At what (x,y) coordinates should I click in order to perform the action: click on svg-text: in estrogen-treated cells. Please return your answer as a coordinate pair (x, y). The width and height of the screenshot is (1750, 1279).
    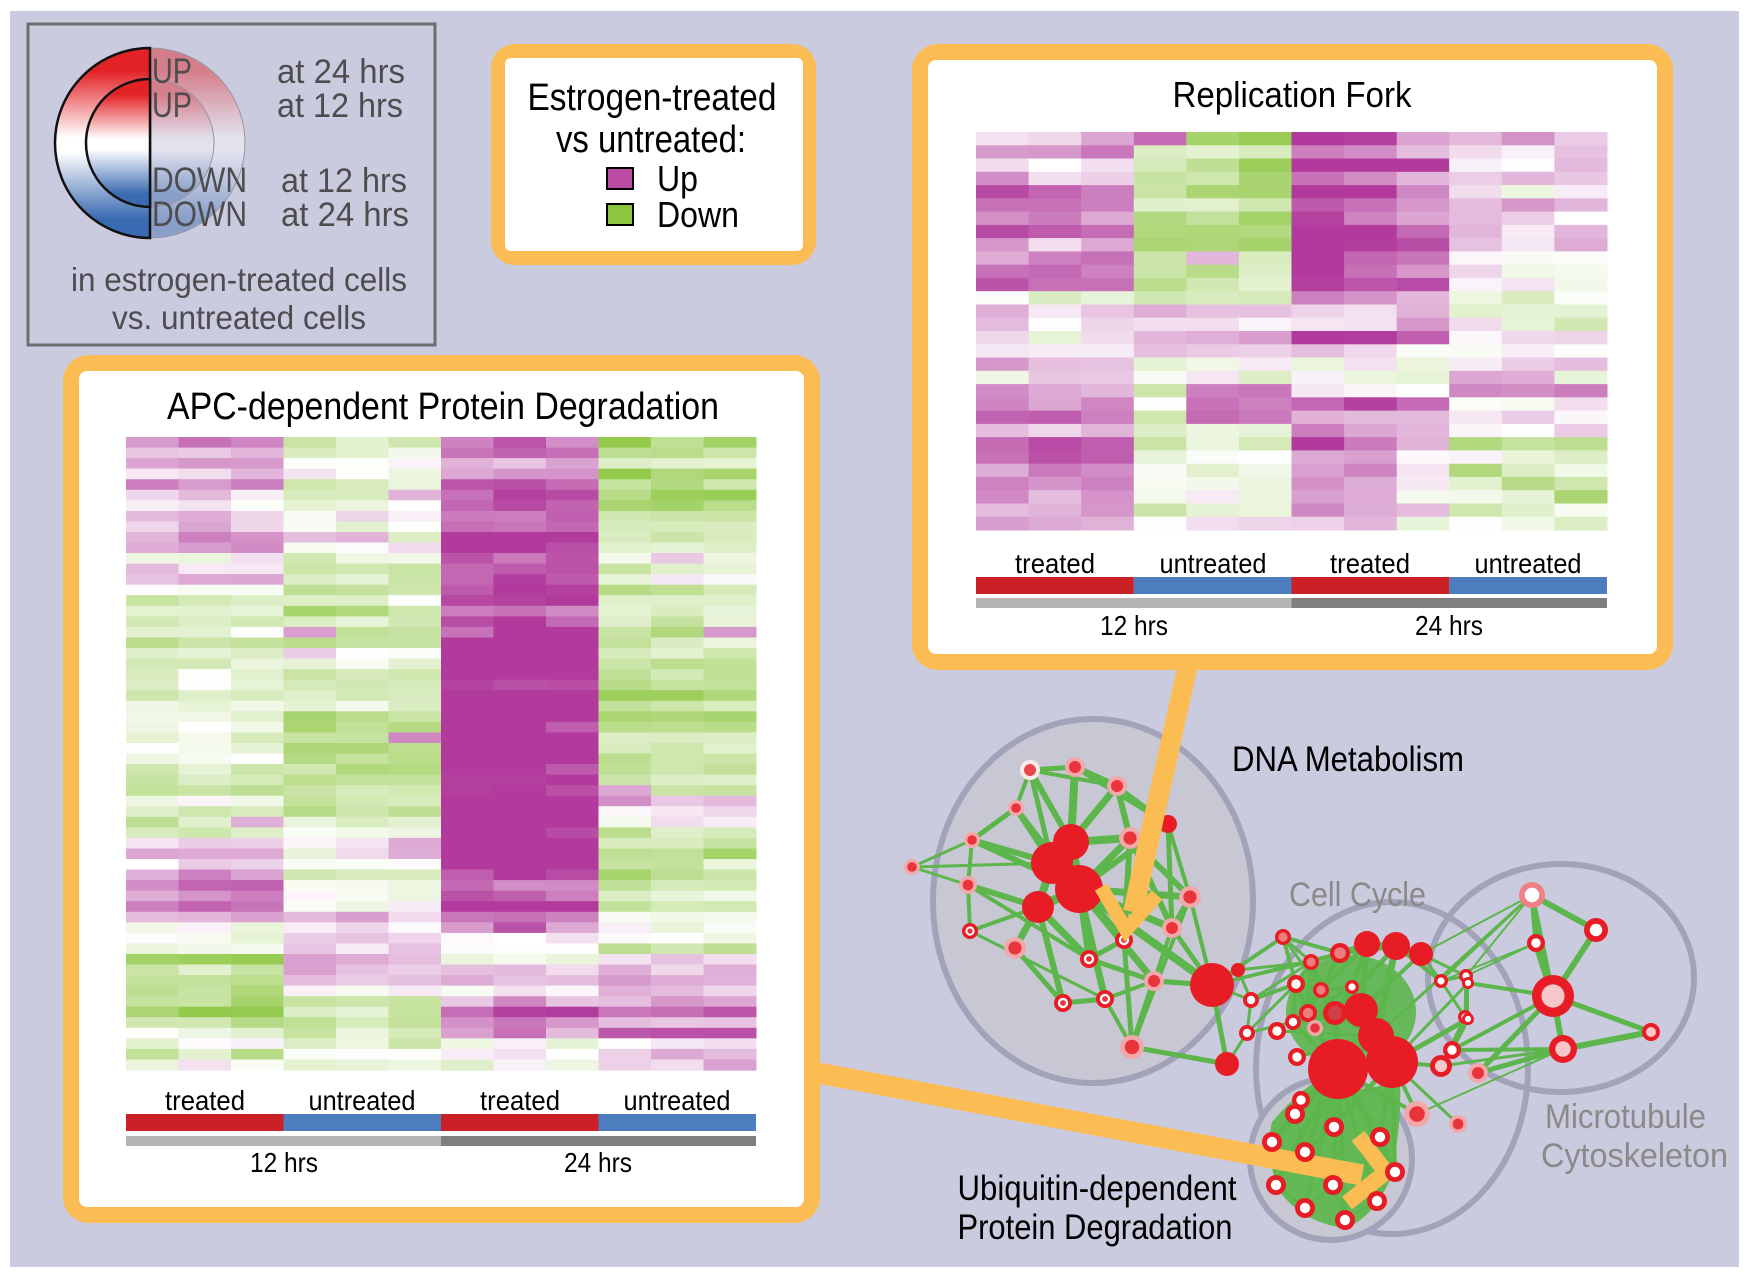
    Looking at the image, I should click on (239, 279).